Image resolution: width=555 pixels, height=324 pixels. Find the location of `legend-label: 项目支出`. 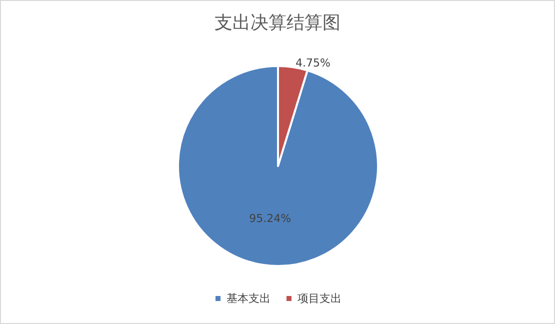

legend-label: 项目支出 is located at coordinates (320, 298).